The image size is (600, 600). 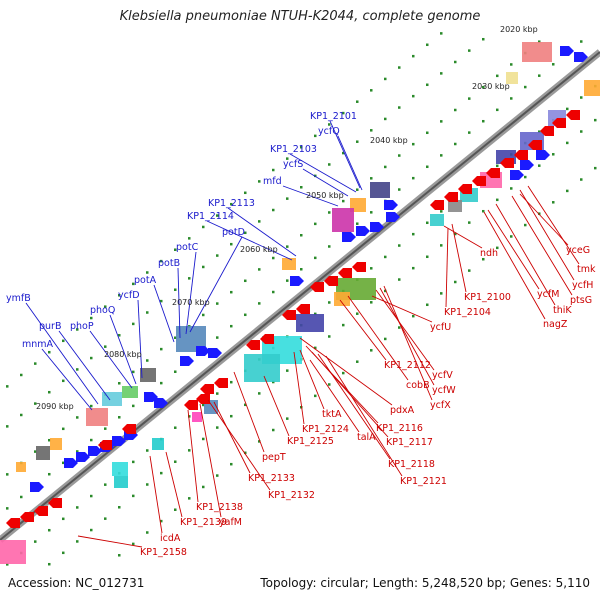 I want to click on gene-label-KP1_2139: KP1_2139, so click(x=203, y=522).